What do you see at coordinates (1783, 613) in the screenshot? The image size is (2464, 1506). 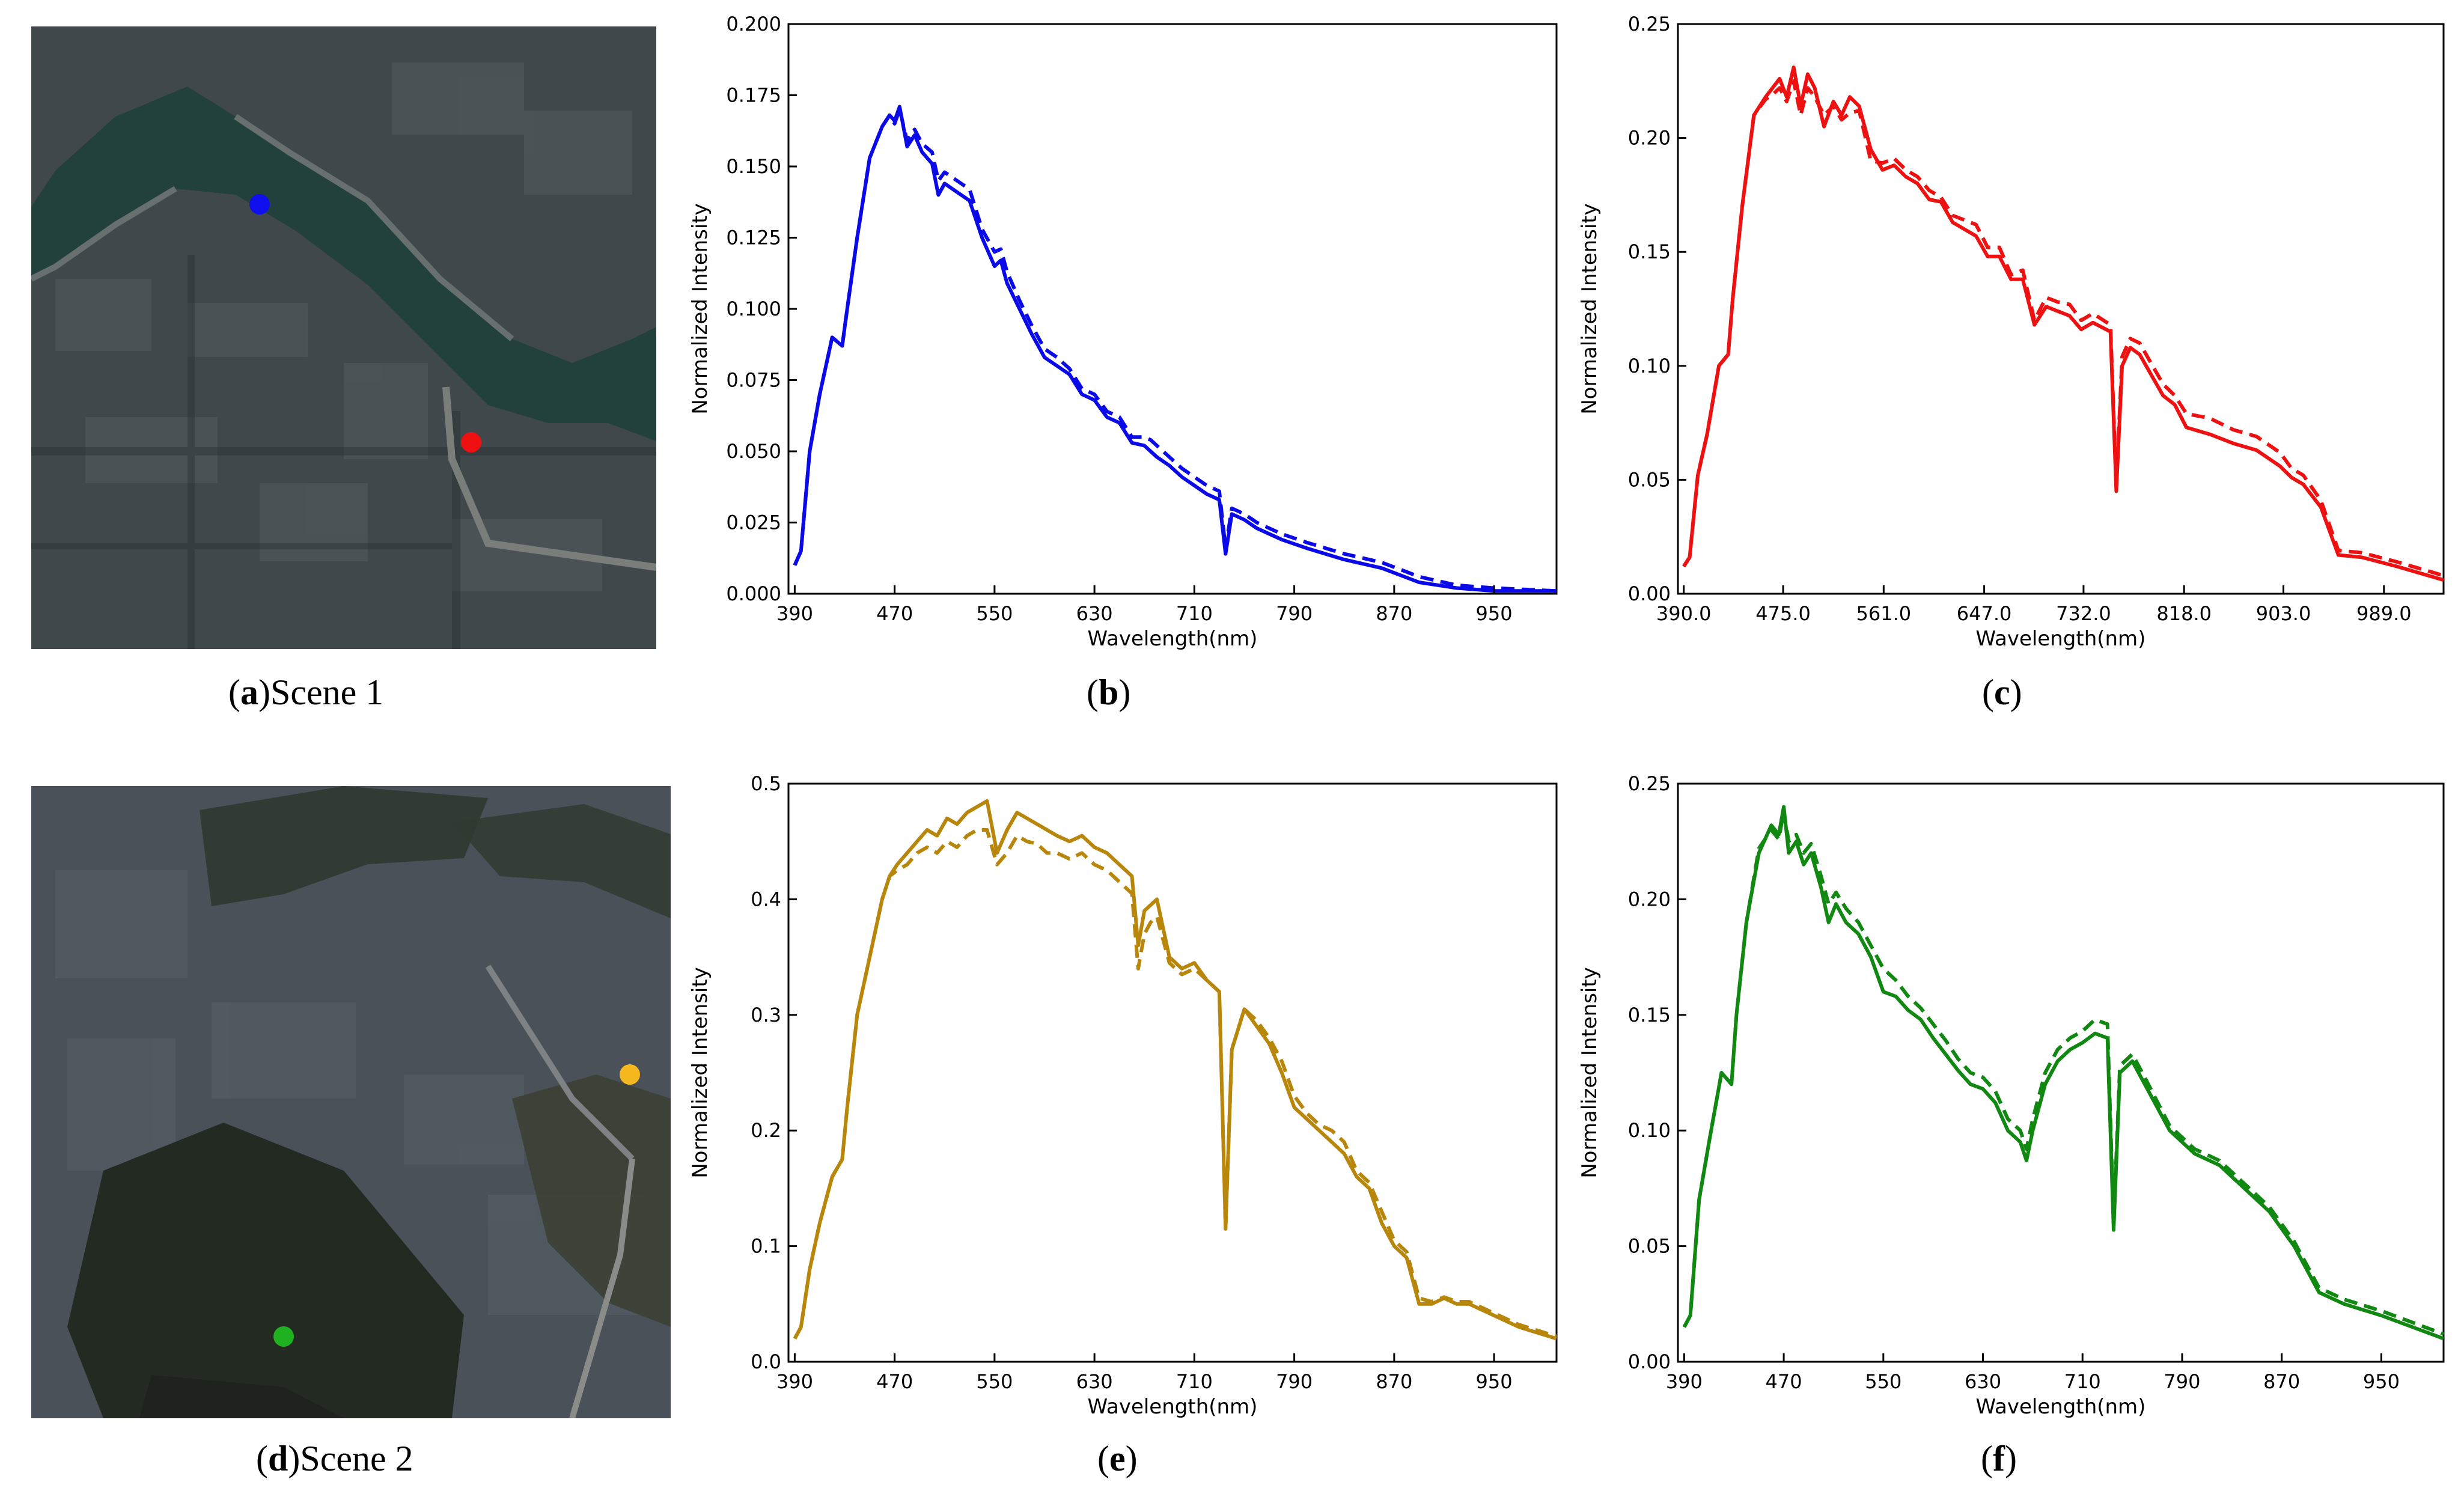 I see `x-tick-label: 475.0` at bounding box center [1783, 613].